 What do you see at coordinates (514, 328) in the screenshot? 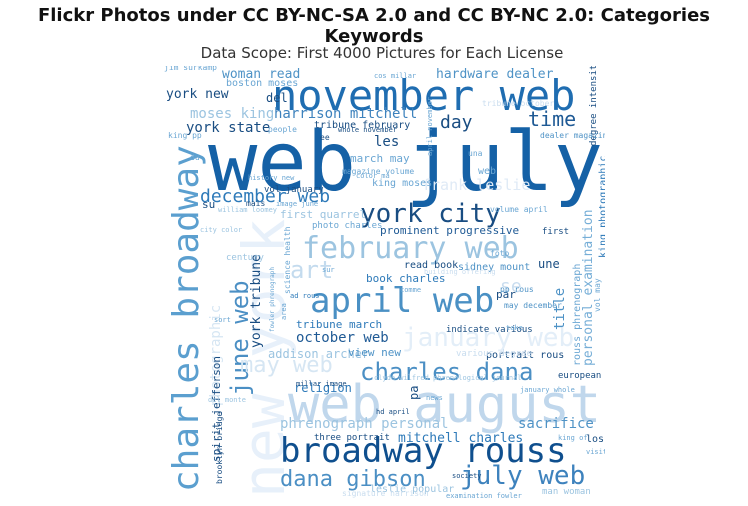
I see `word-take: take` at bounding box center [514, 328].